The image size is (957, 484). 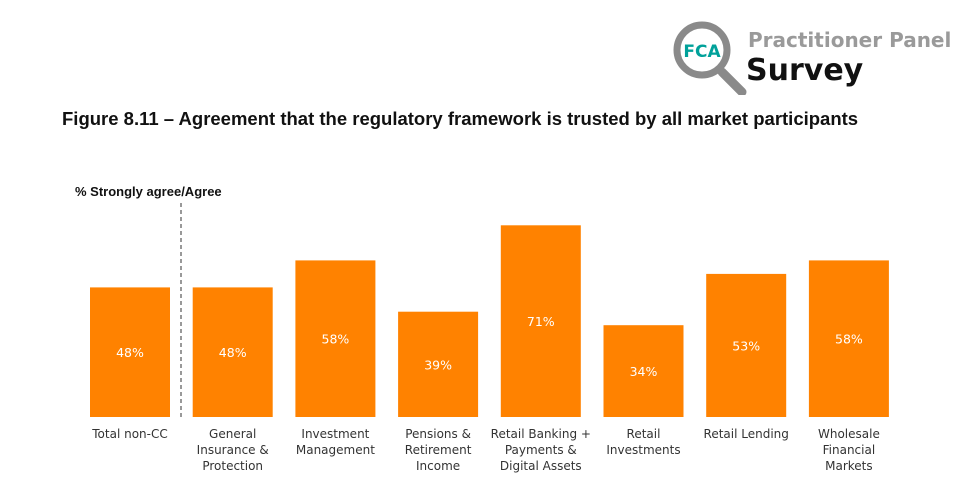 I want to click on svg-text: Survey, so click(x=805, y=70).